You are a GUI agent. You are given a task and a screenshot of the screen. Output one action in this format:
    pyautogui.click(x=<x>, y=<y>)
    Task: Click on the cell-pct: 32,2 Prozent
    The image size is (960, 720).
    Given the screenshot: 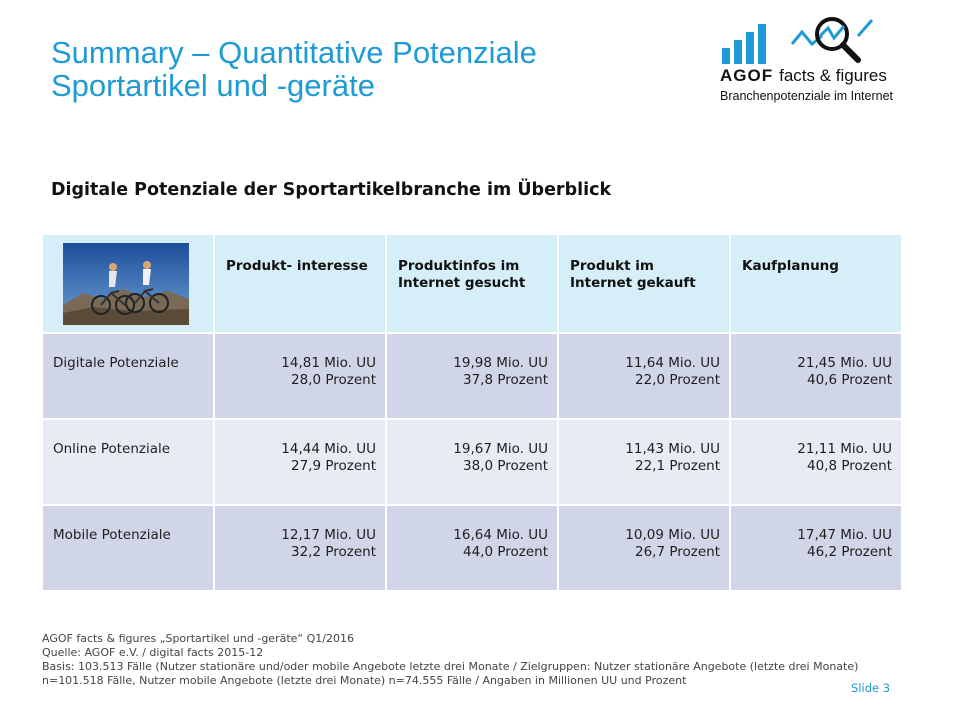 What is the action you would take?
    pyautogui.click(x=333, y=552)
    